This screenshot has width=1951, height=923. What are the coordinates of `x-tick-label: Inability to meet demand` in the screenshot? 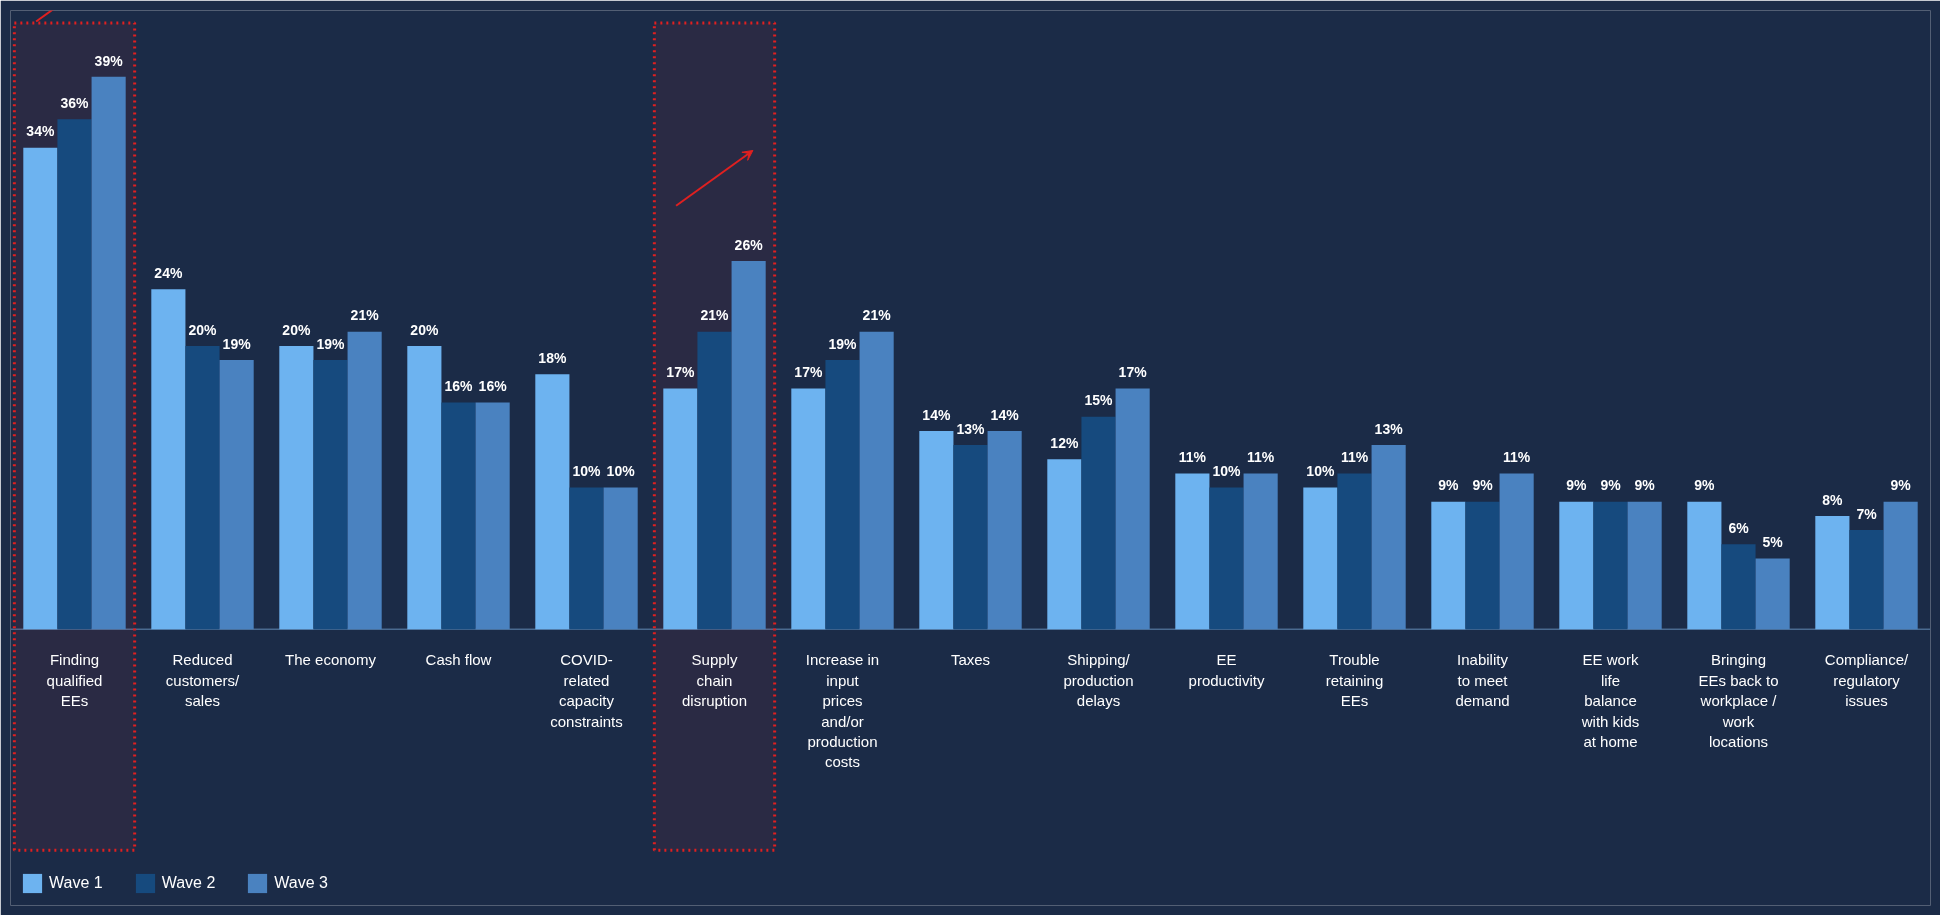 It's located at (1482, 680).